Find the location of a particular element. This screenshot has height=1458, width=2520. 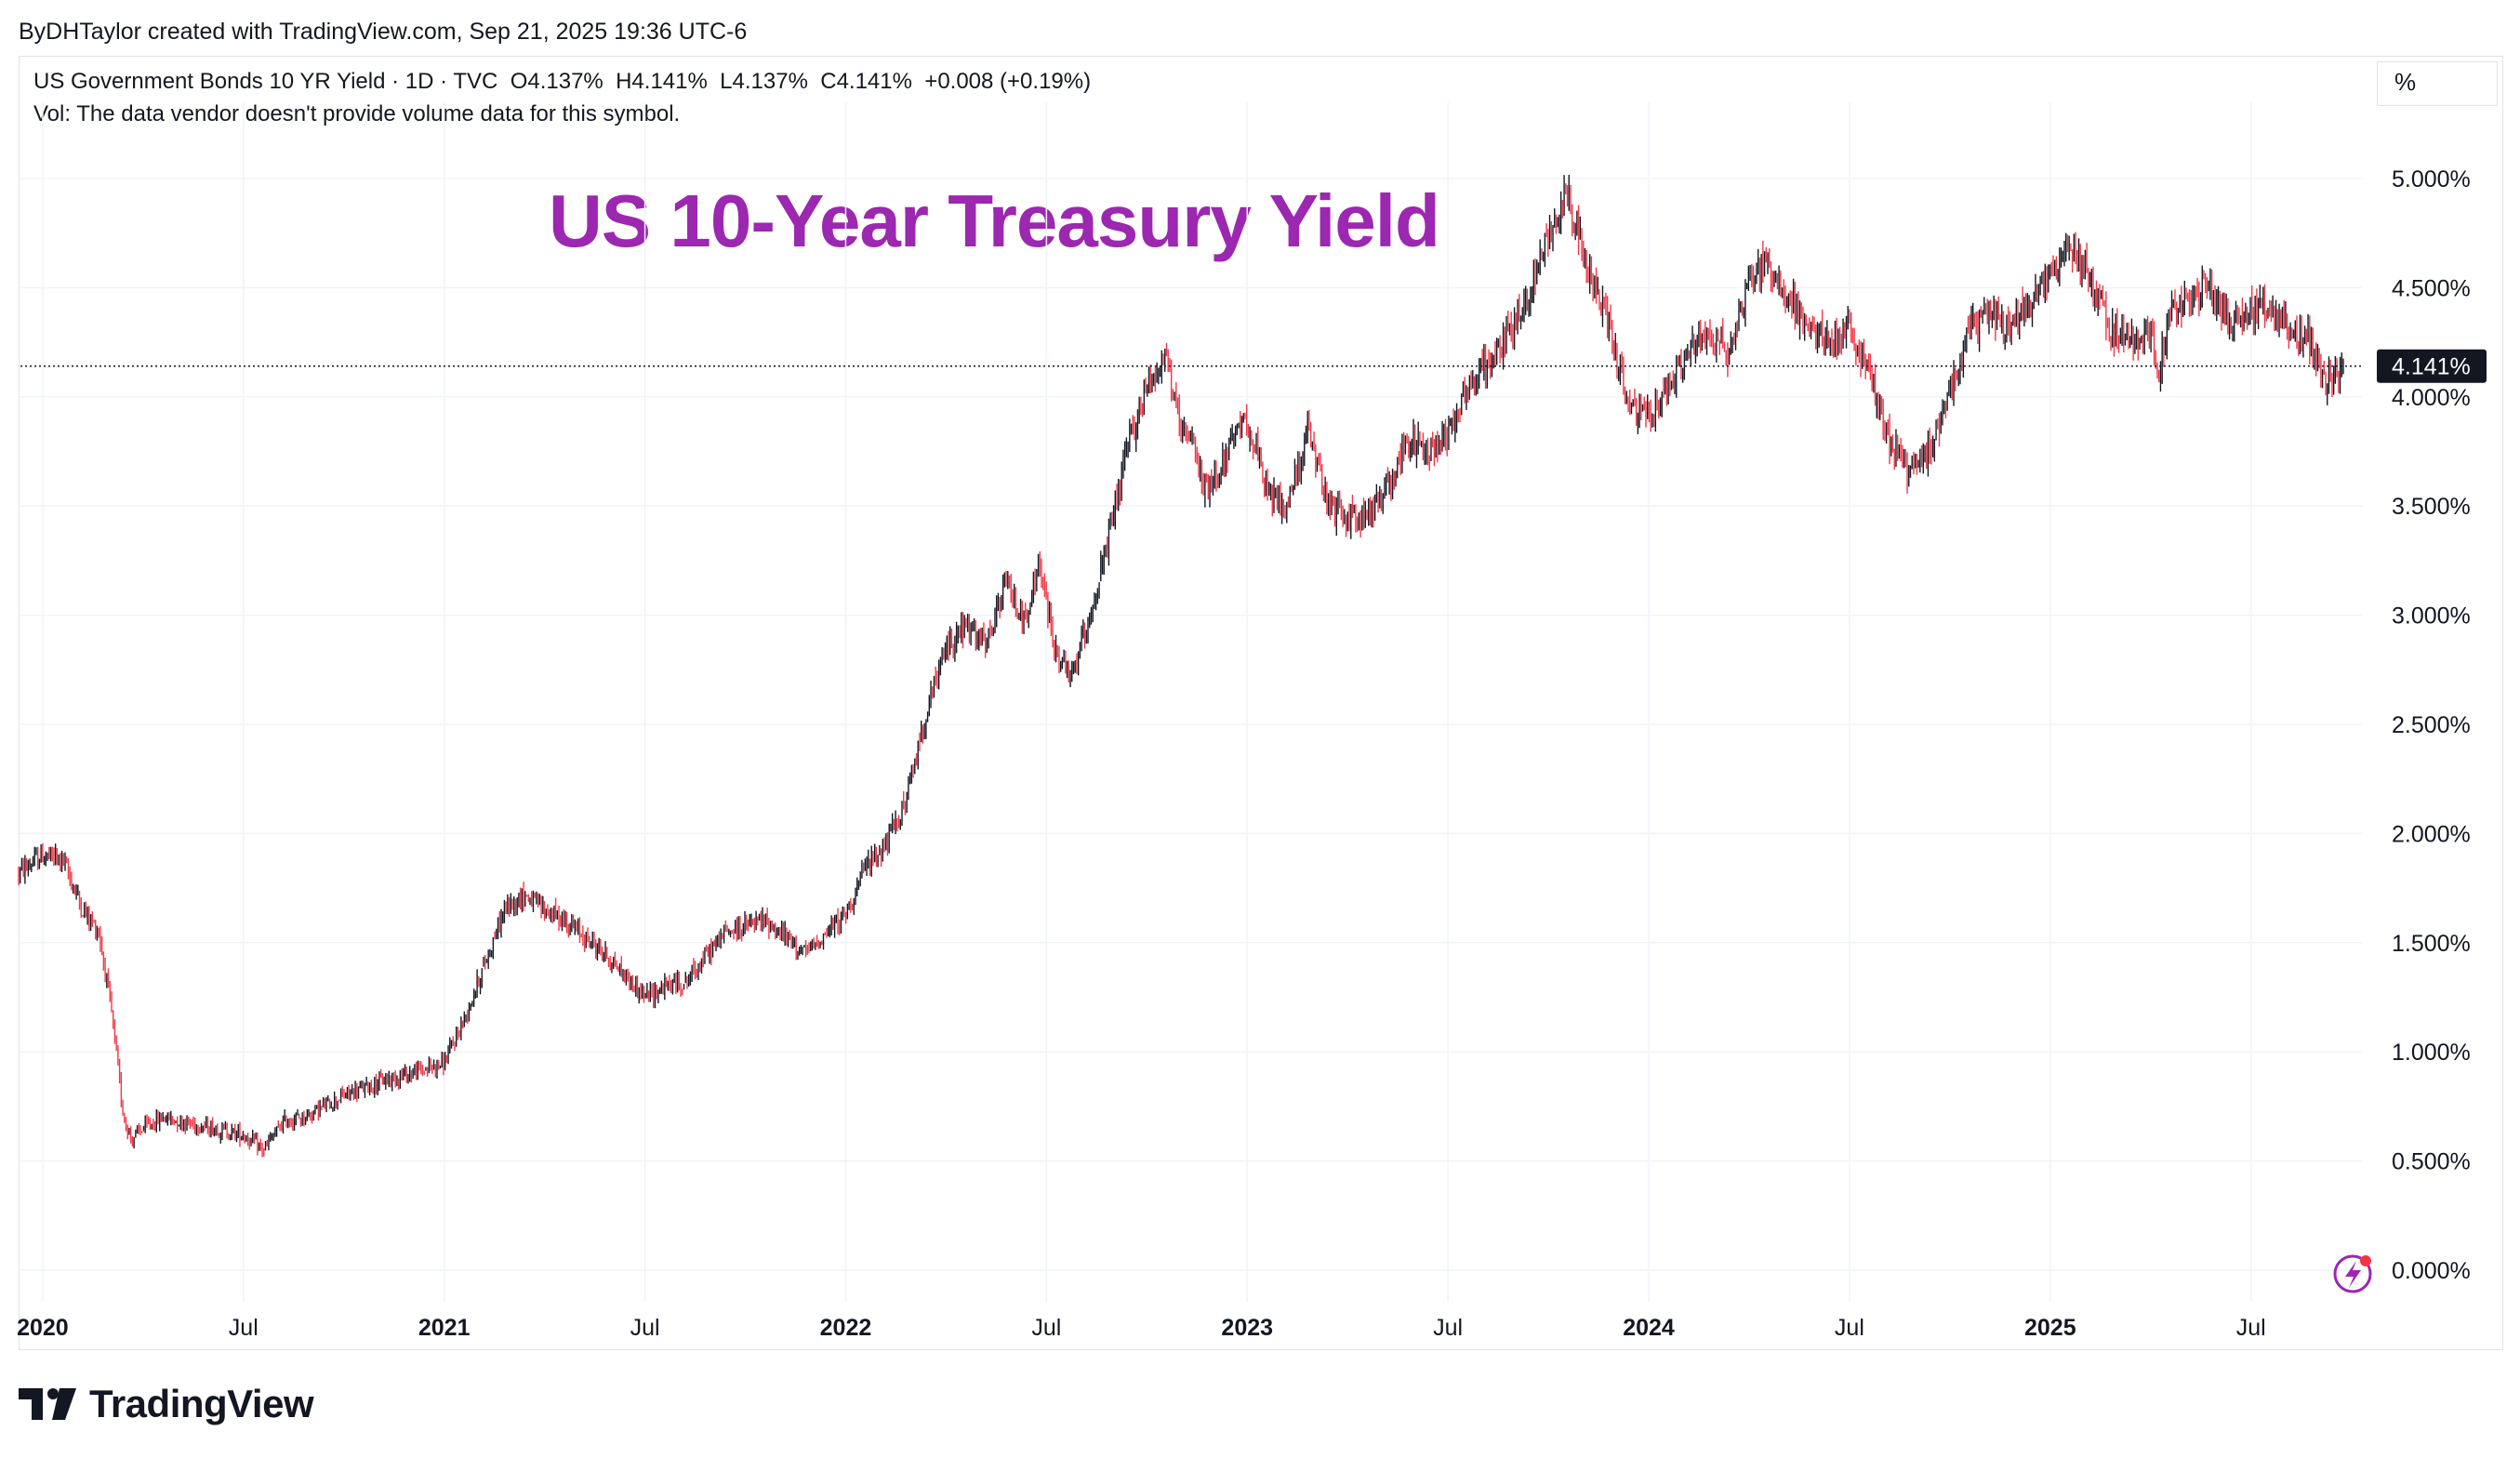

last-price-label: 4.141% is located at coordinates (2432, 366).